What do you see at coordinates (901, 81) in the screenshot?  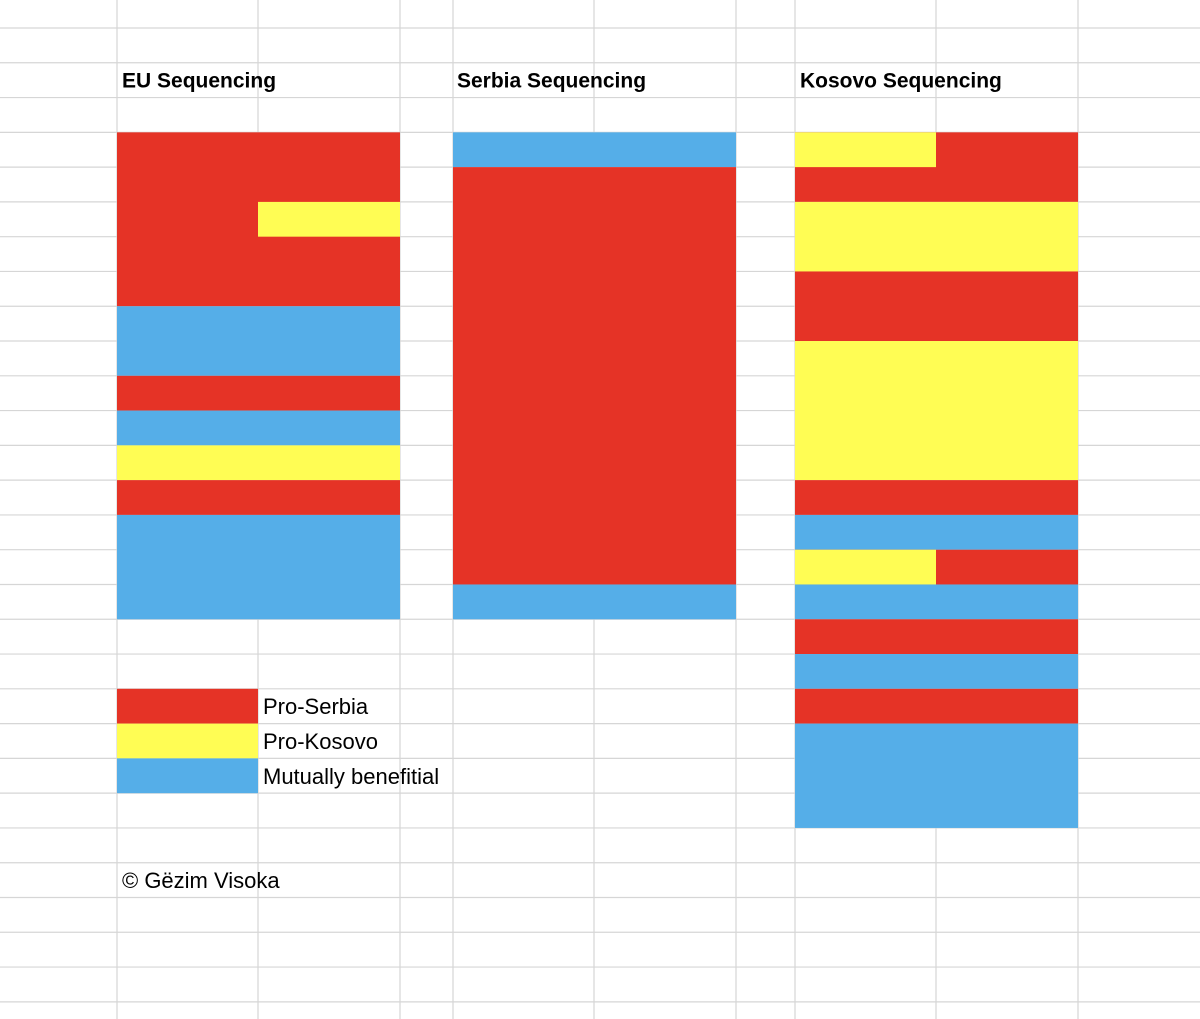 I see `kosovo-title: Kosovo Sequencing` at bounding box center [901, 81].